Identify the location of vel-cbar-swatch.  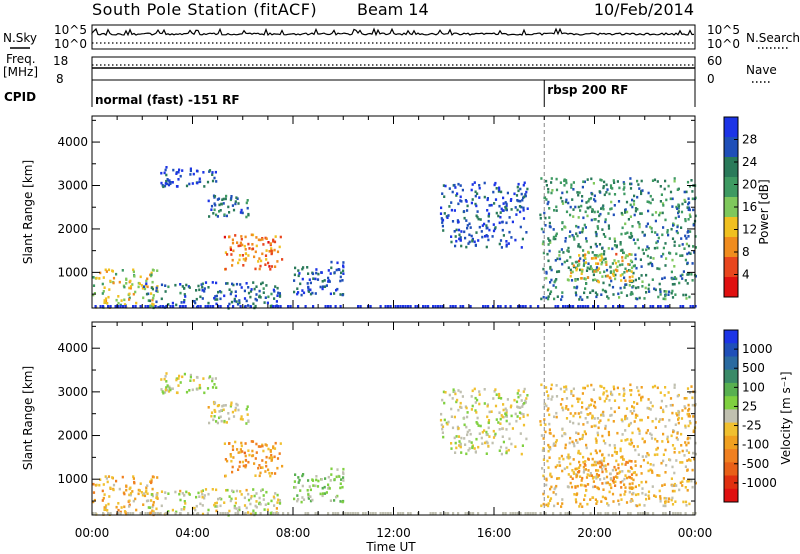
(731, 350).